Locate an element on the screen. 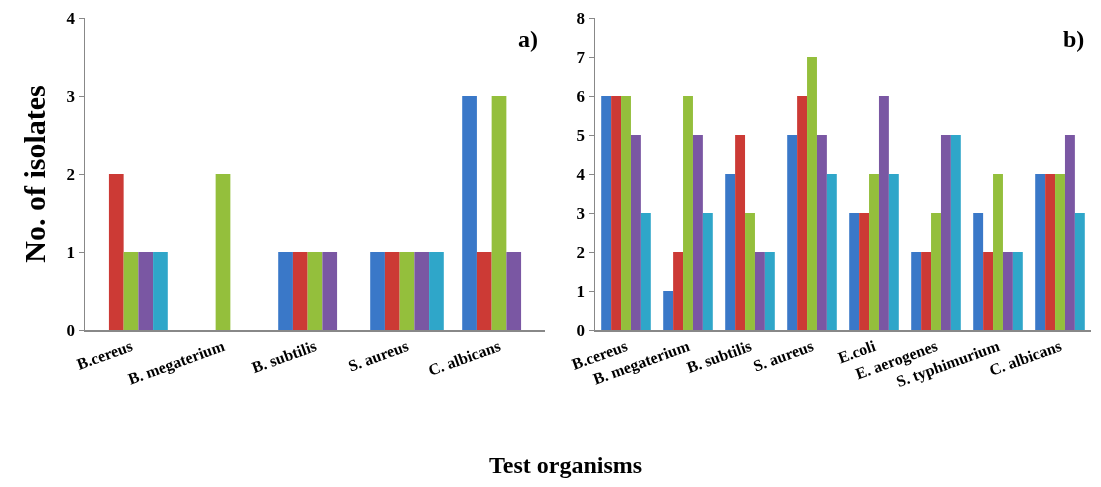  y-tick-label: 8 is located at coordinates (581, 18).